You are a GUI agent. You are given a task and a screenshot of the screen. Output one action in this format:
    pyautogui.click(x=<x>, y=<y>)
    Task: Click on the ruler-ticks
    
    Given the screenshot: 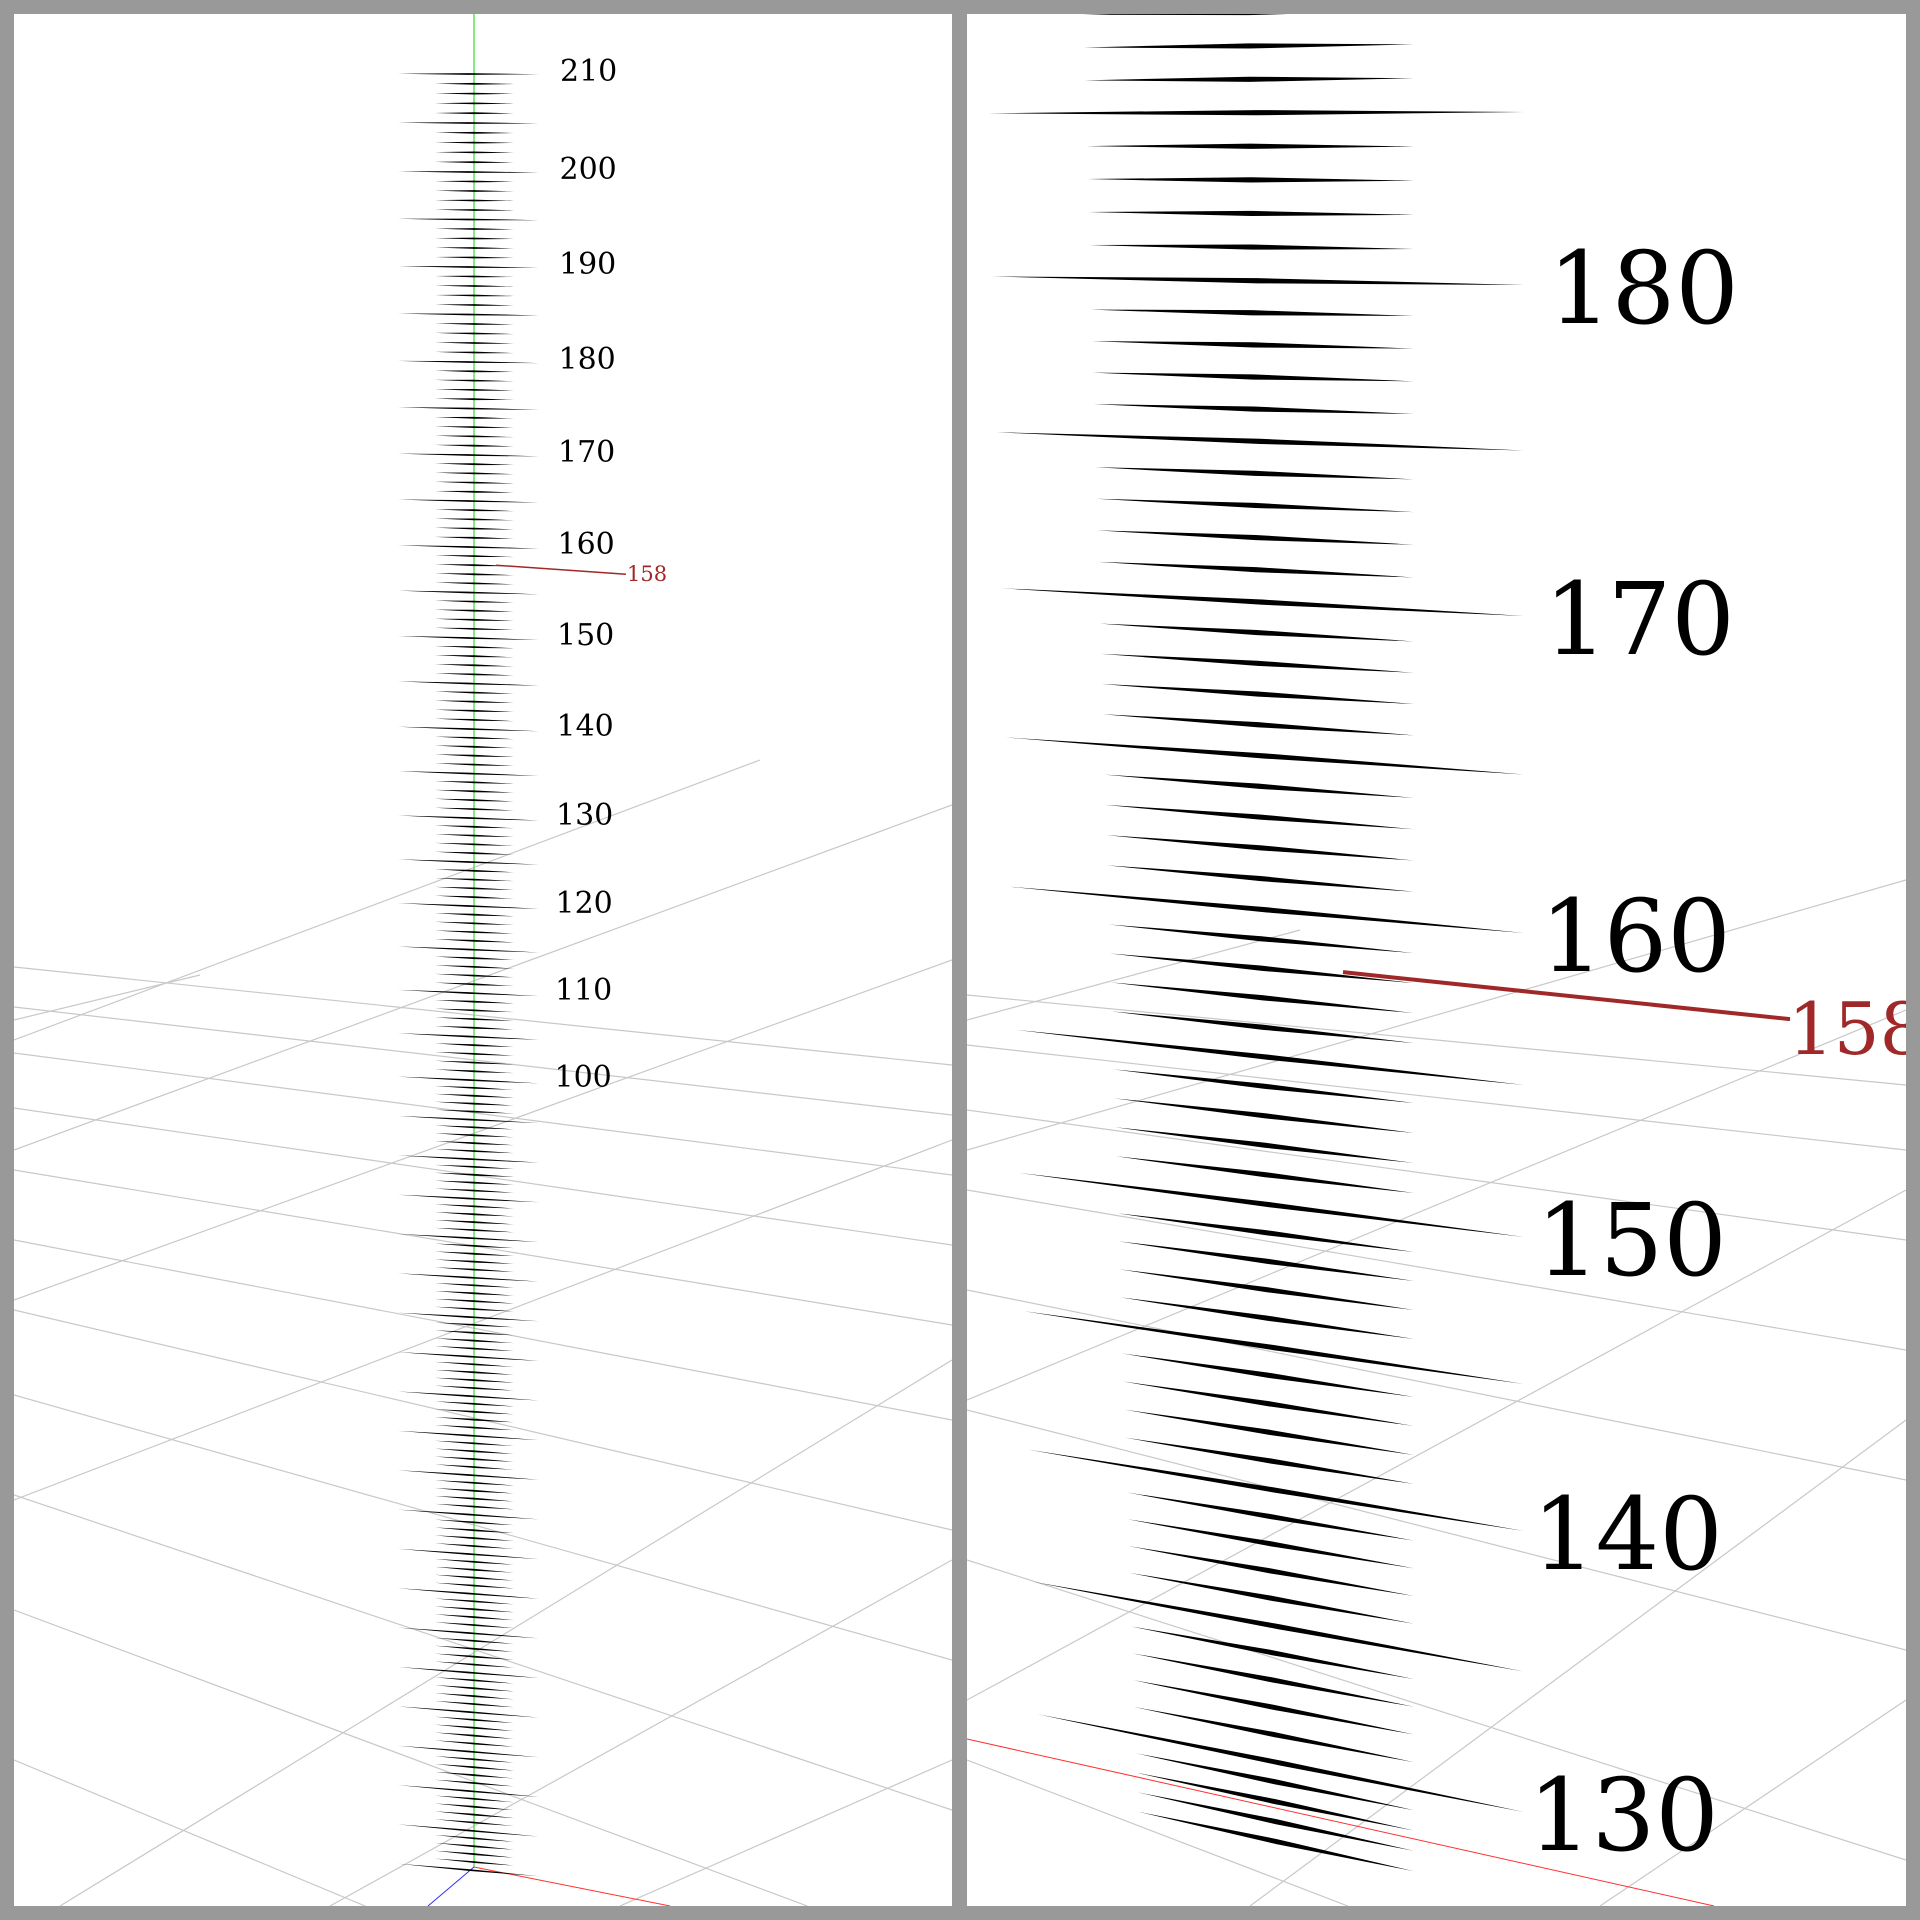 What is the action you would take?
    pyautogui.click(x=468, y=975)
    